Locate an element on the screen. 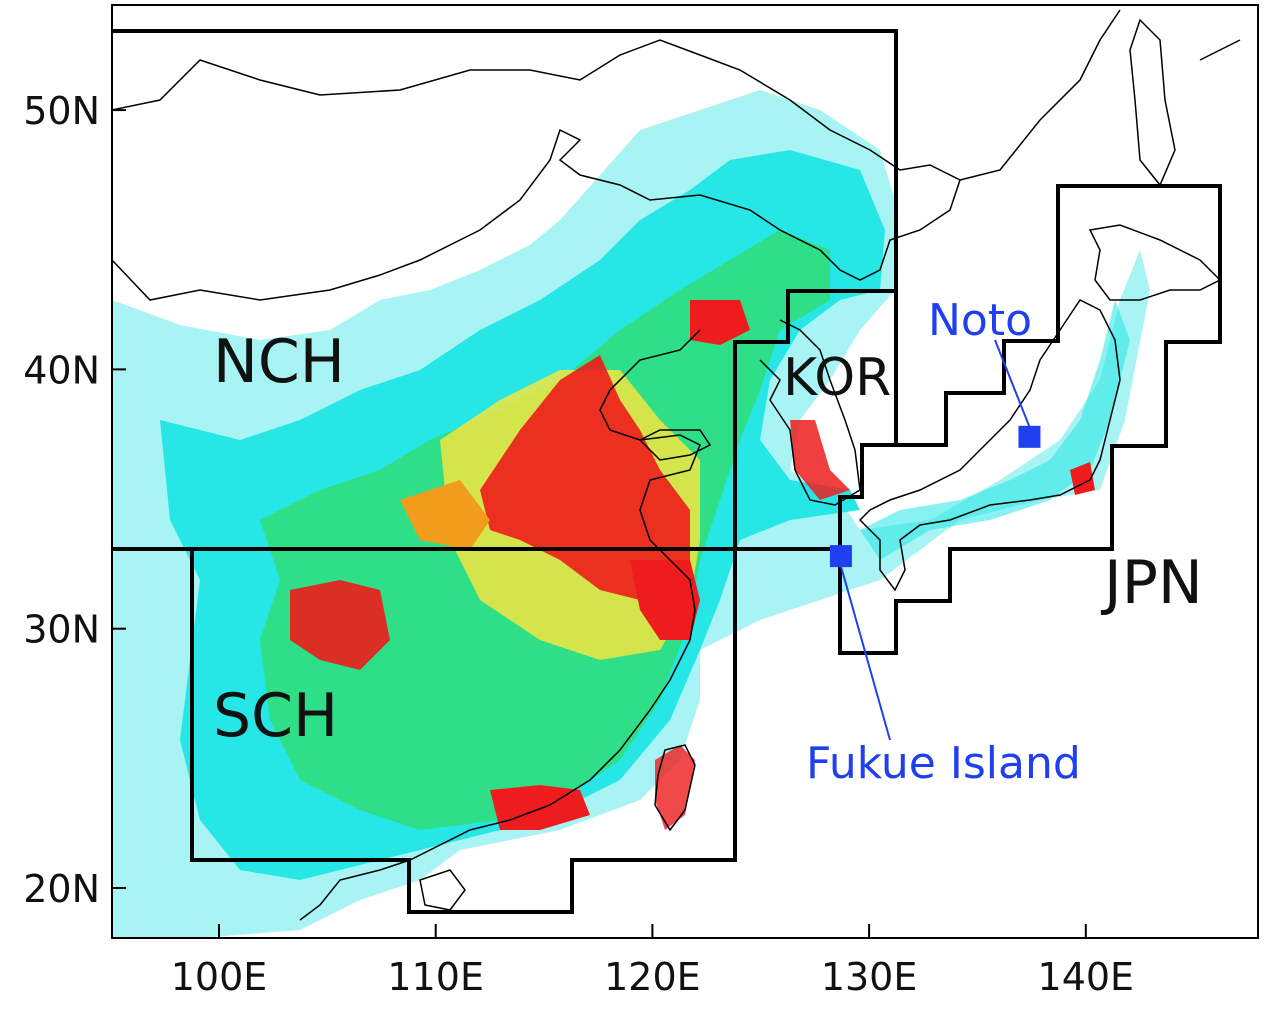 The height and width of the screenshot is (1011, 1280). lat-tick-label-50: 50N is located at coordinates (61, 111).